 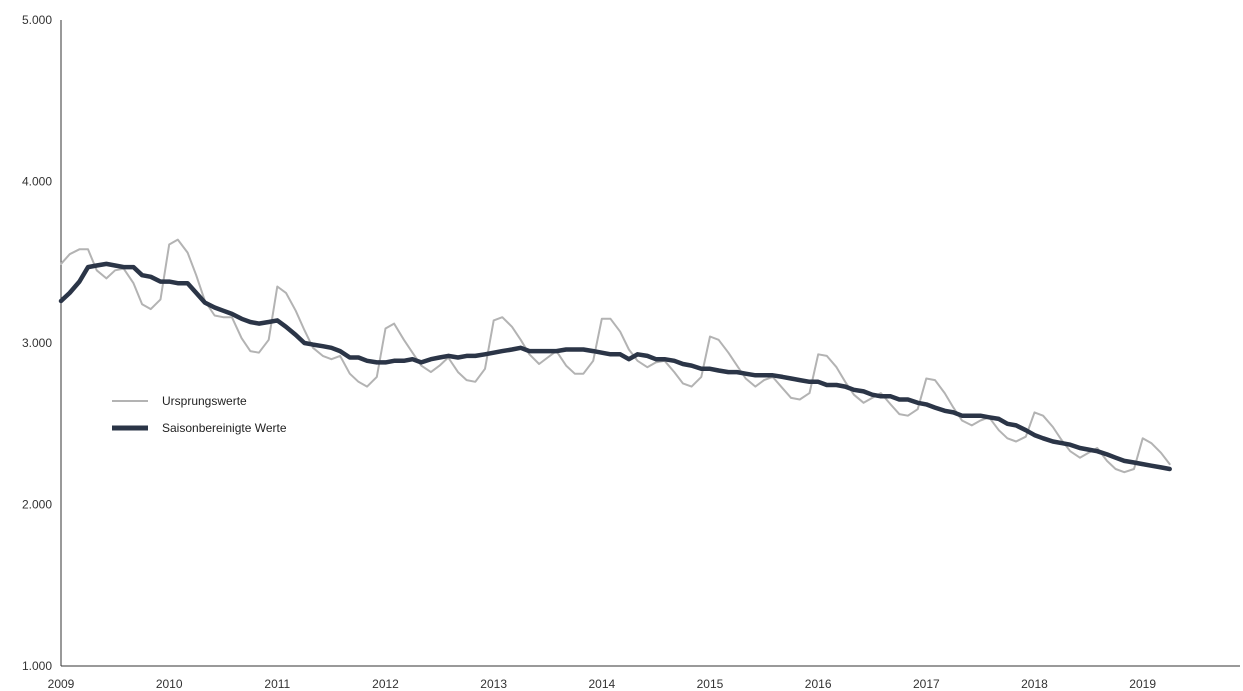 What do you see at coordinates (818, 684) in the screenshot?
I see `x-tick-label-2016: 2016` at bounding box center [818, 684].